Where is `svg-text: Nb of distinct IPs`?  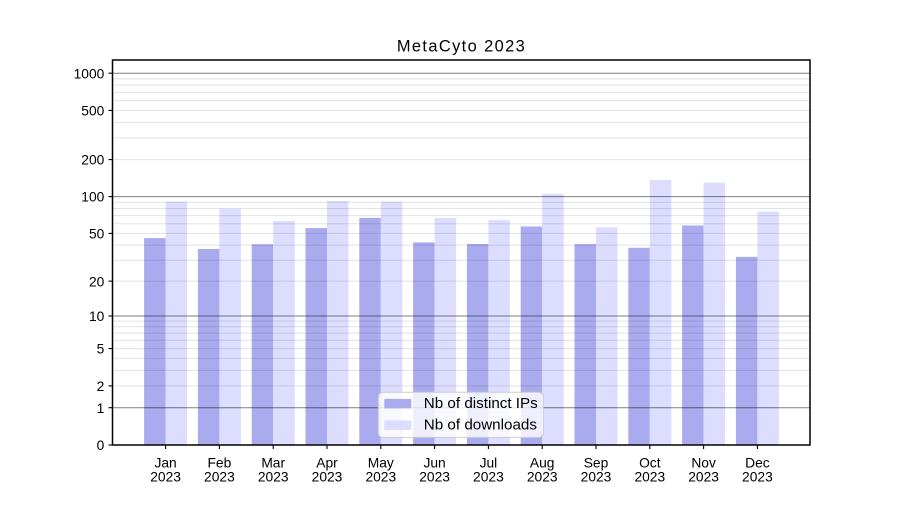 svg-text: Nb of distinct IPs is located at coordinates (481, 403).